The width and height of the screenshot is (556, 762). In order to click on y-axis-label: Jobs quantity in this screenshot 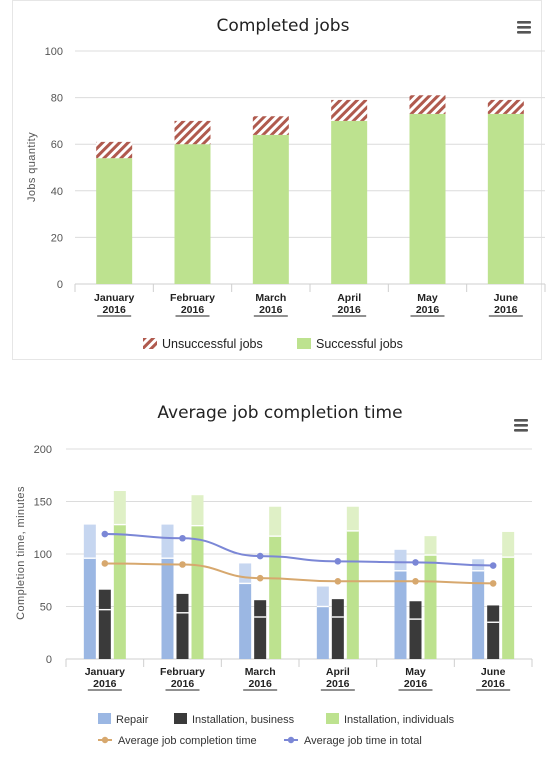, I will do `click(32, 167)`.